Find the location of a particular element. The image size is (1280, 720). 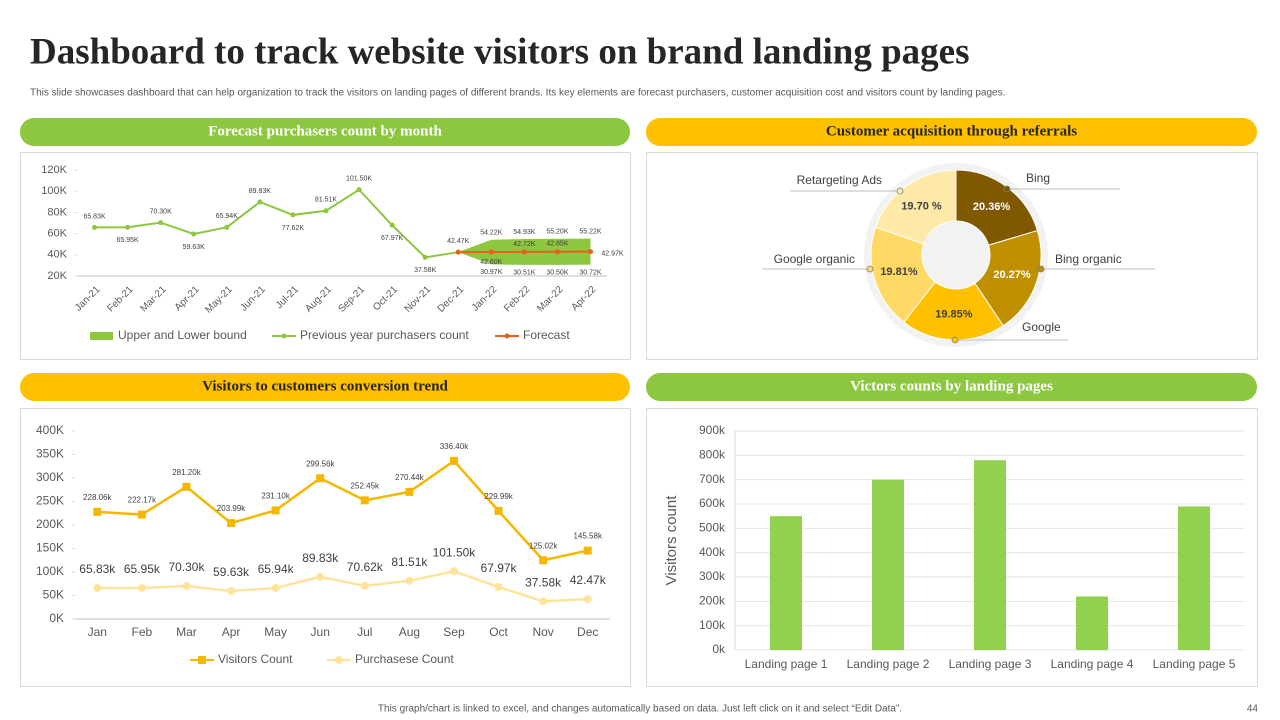

value-label: 65.95K is located at coordinates (128, 240).